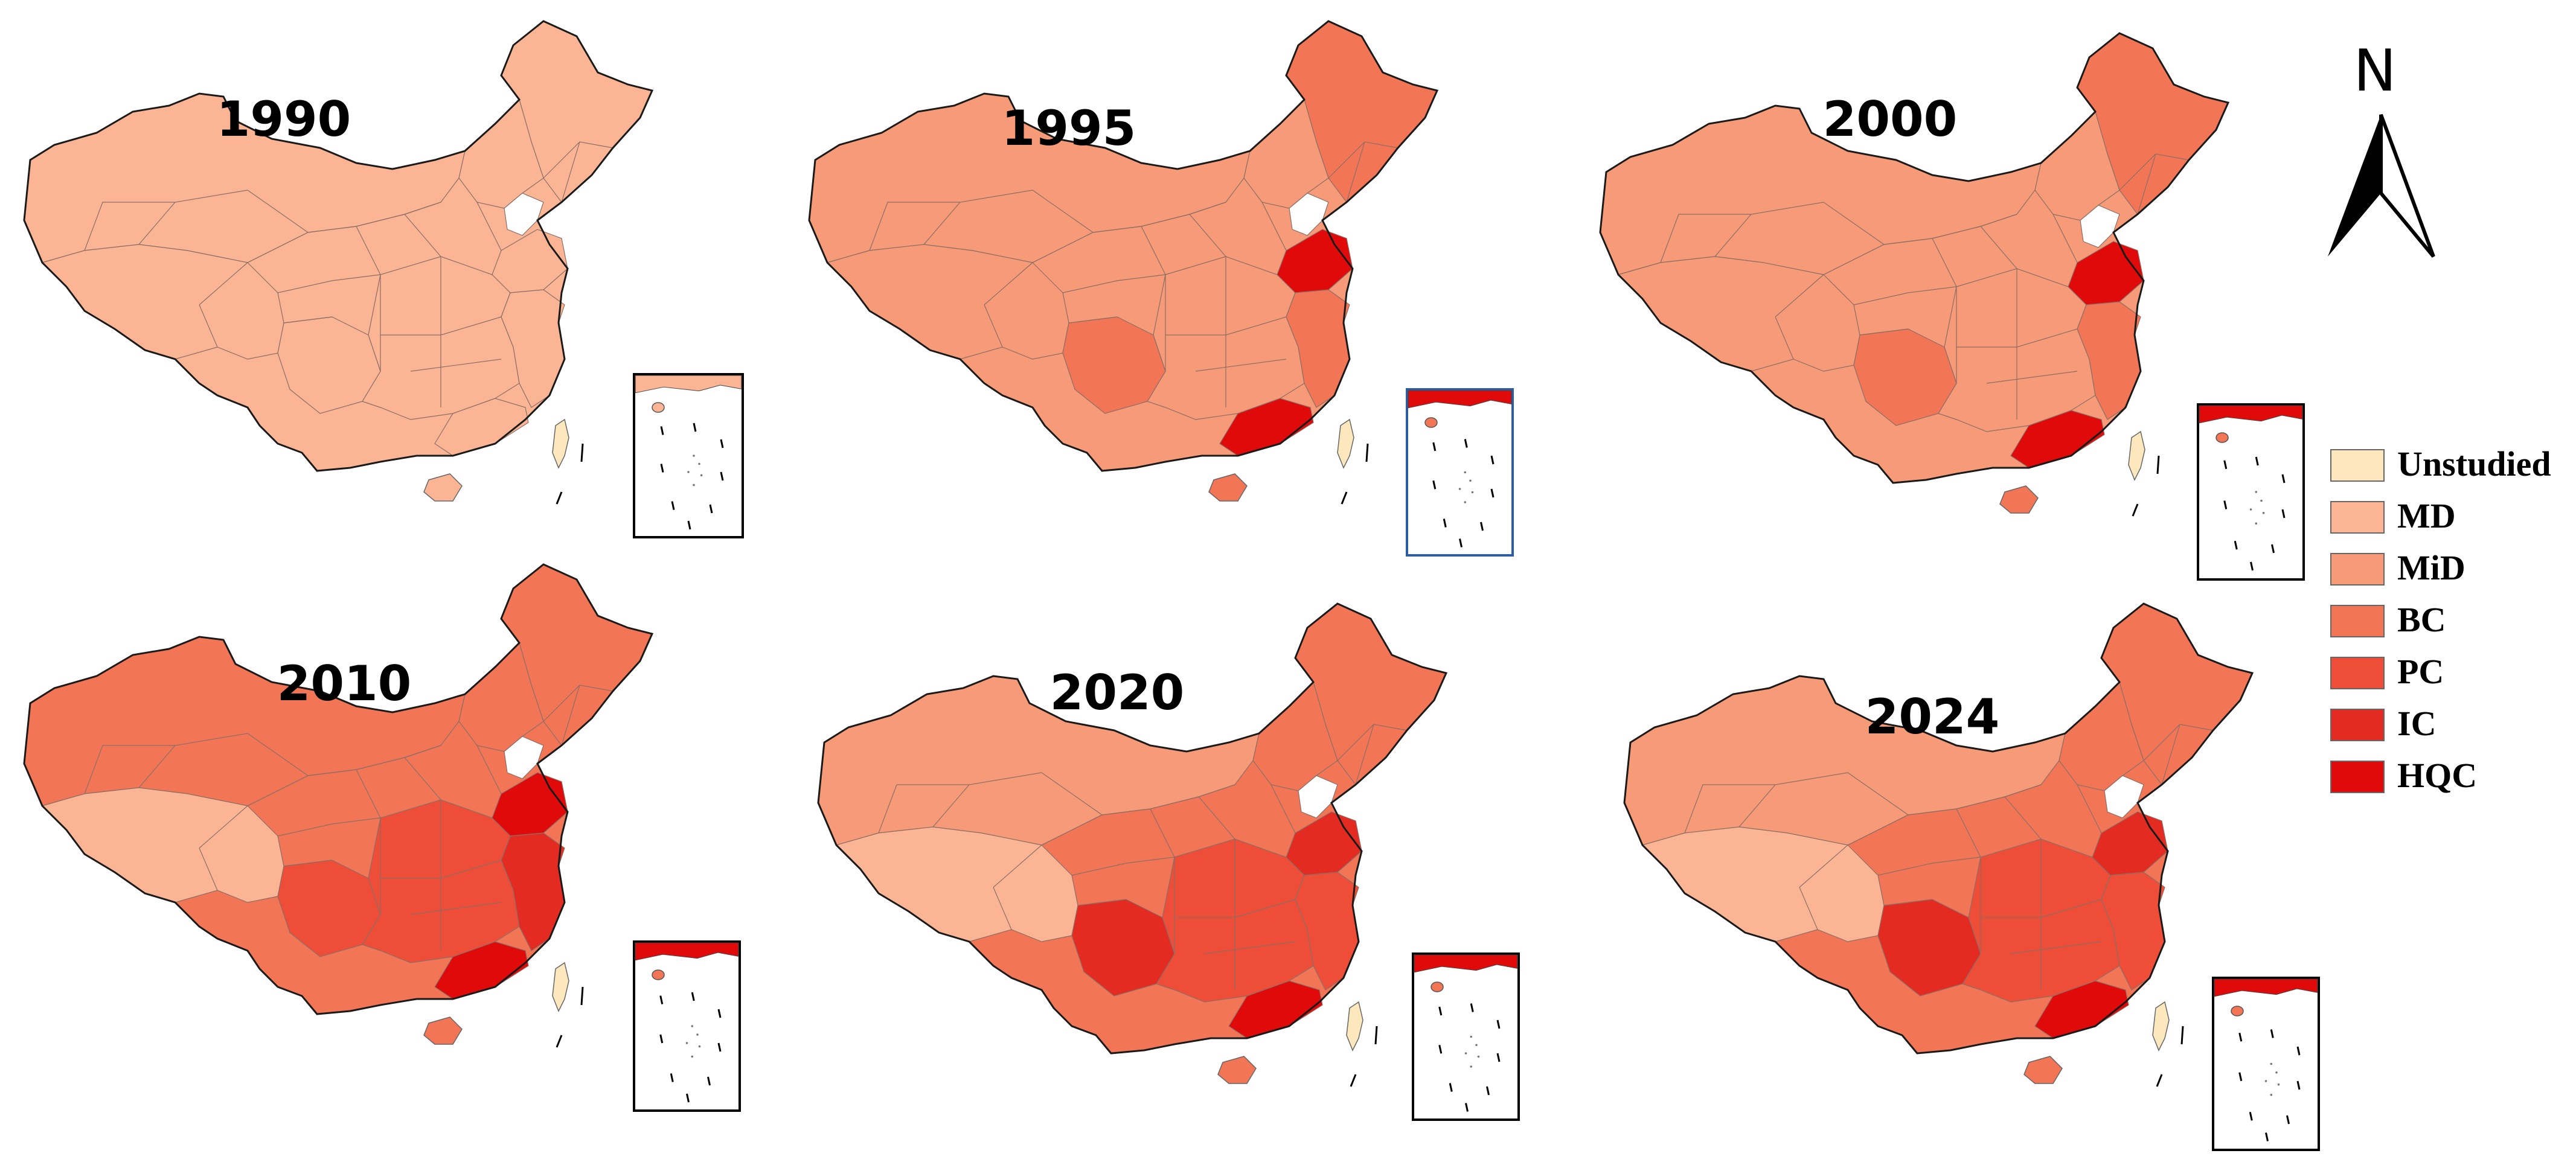 Image resolution: width=2576 pixels, height=1168 pixels. Describe the element at coordinates (2474, 463) in the screenshot. I see `legend-label-unstudied: Unstudied` at that location.